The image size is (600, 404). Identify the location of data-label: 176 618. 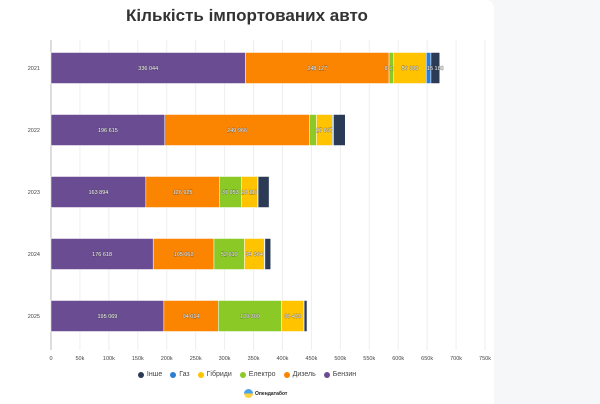
(102, 255).